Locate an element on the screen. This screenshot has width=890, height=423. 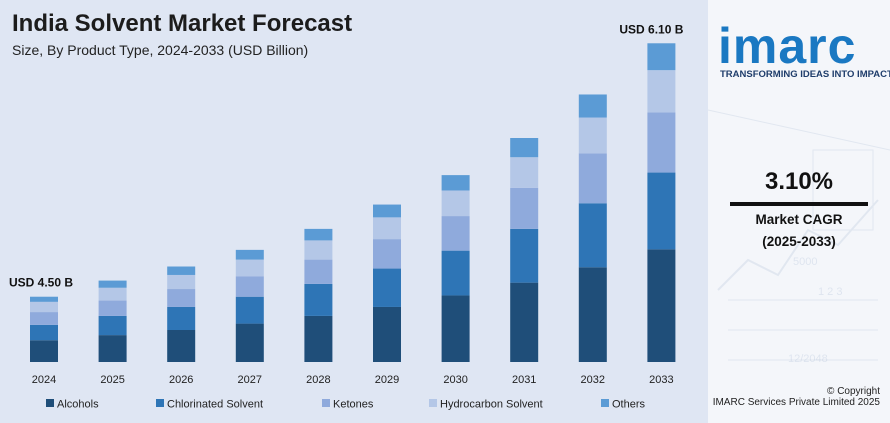
bar-segment-hydrocarbon-solvent-2029 is located at coordinates (387, 228).